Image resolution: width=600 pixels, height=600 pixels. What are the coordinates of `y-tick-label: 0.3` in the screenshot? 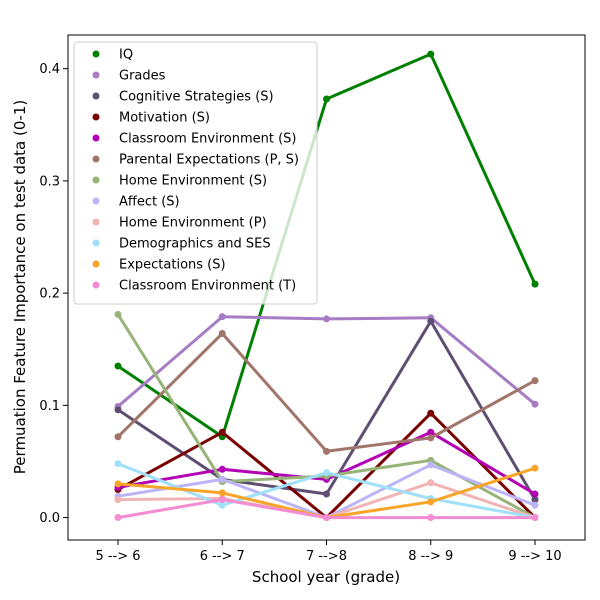 It's located at (49, 181).